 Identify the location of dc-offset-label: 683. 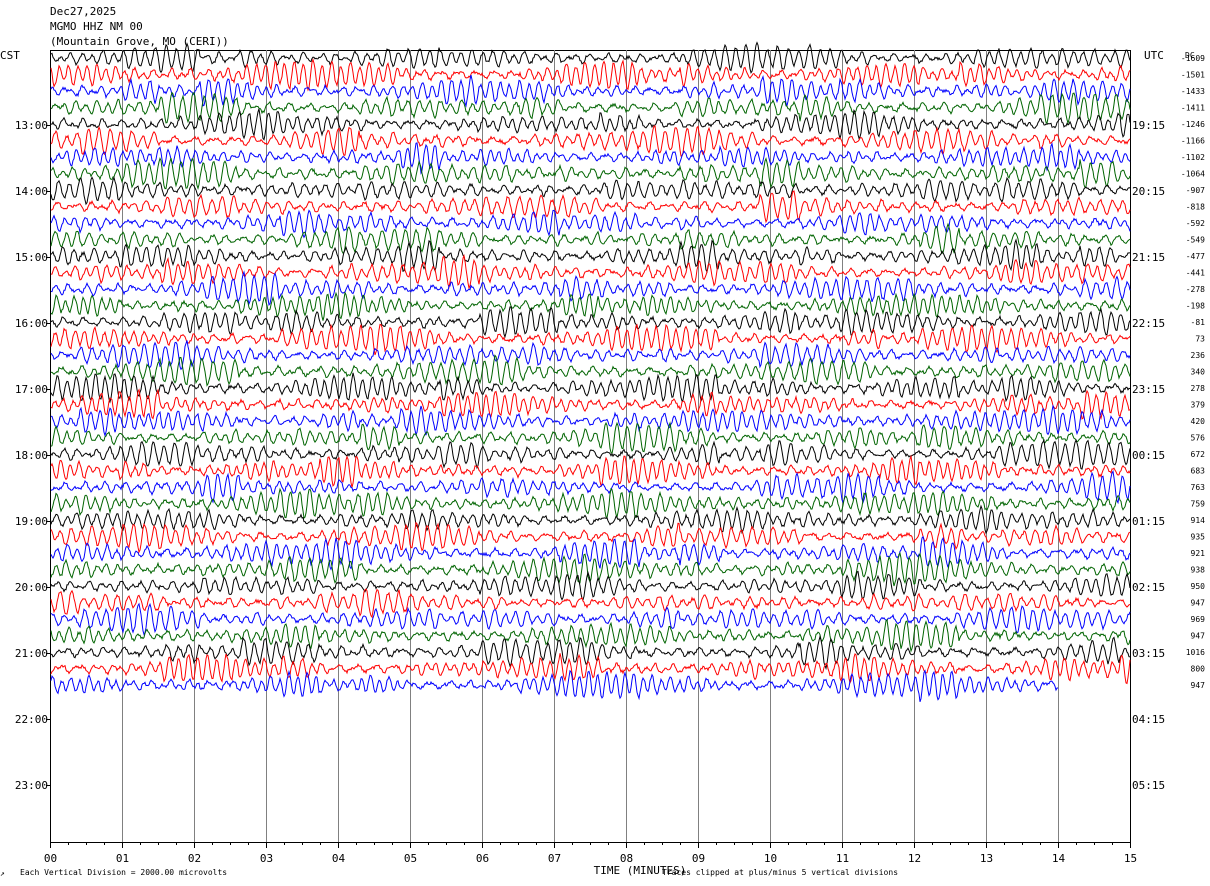
(1198, 471).